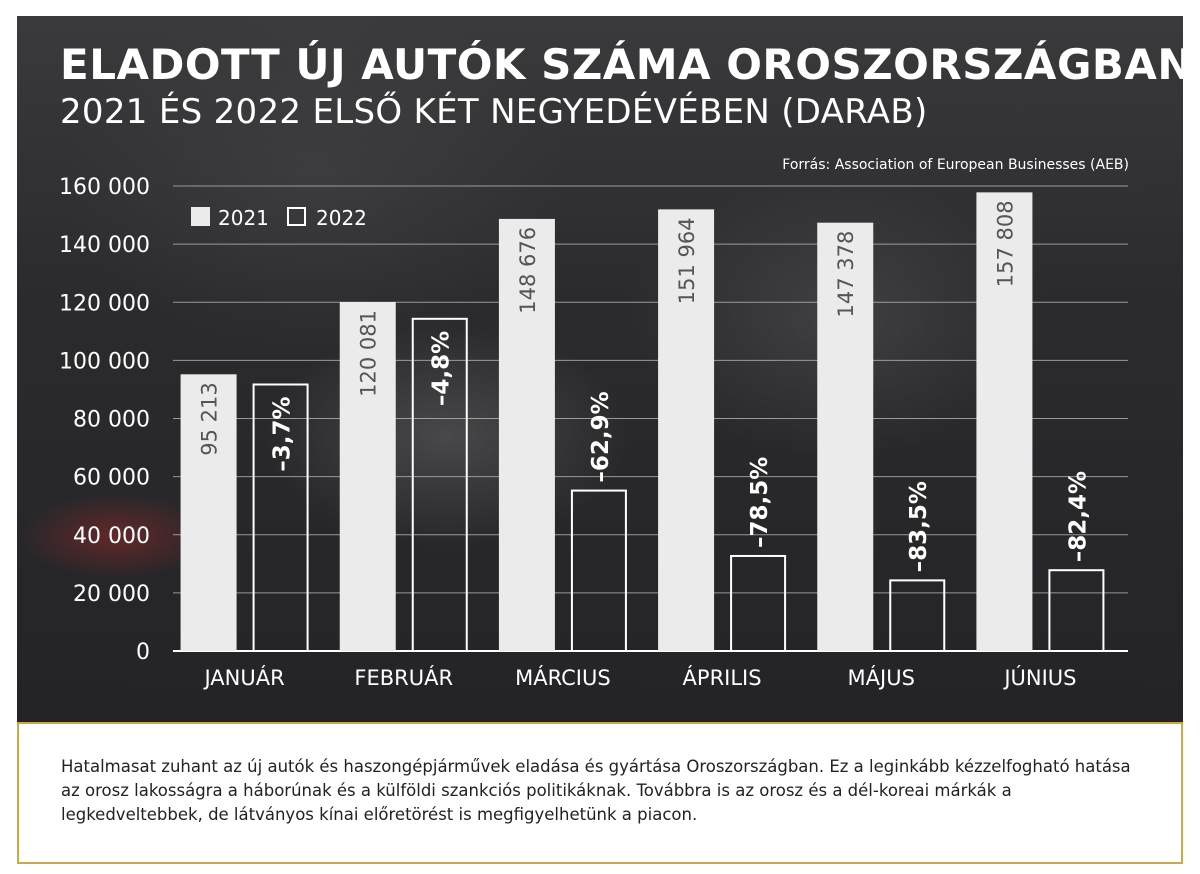 This screenshot has height=874, width=1200. I want to click on y-tick-label: 60 000, so click(111, 478).